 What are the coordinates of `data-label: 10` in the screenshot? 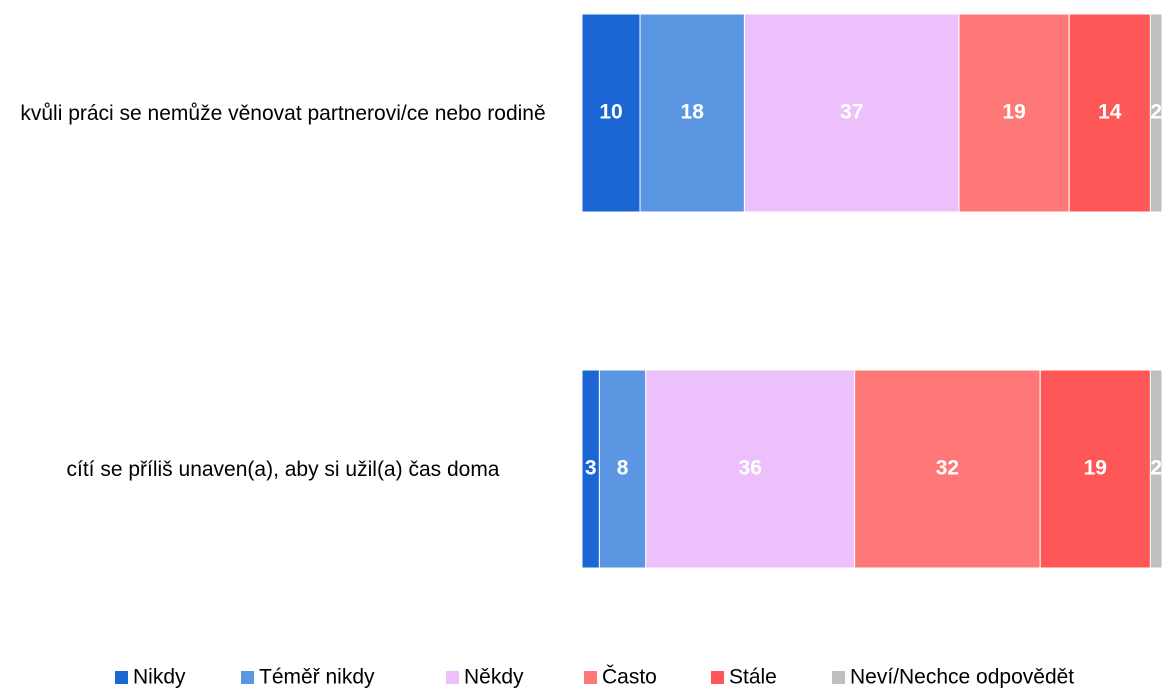 It's located at (610, 112).